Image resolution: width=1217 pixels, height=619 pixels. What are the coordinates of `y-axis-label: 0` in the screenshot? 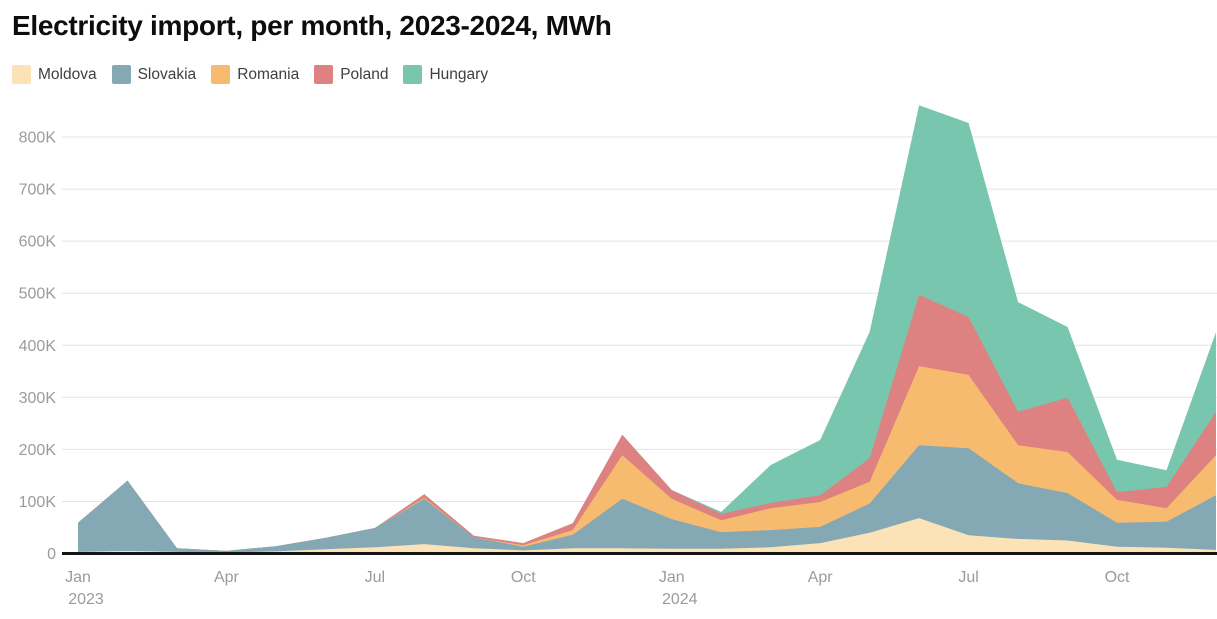 It's located at (51, 554).